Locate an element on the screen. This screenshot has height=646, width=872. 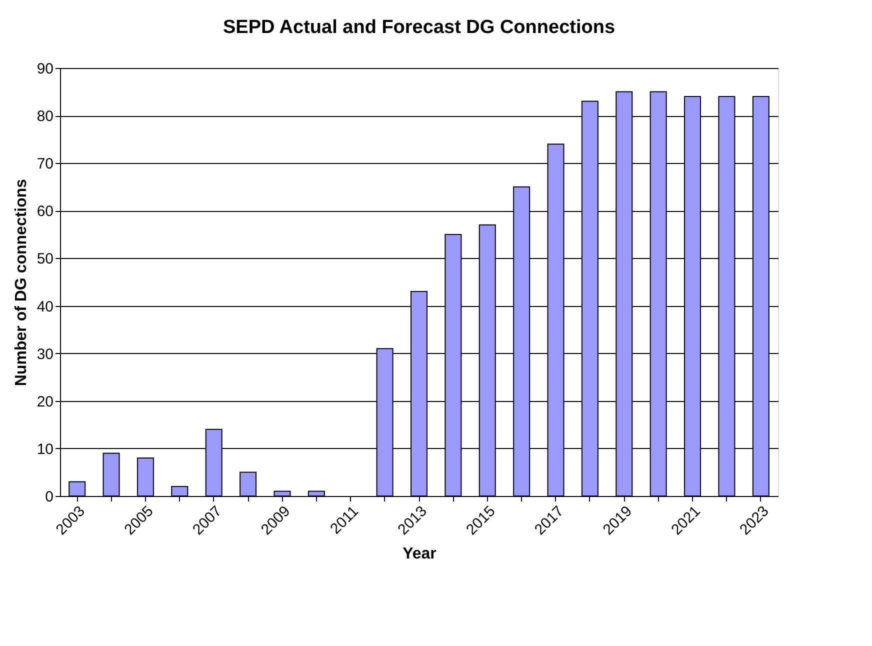
y-tick-label: 80 is located at coordinates (45, 117).